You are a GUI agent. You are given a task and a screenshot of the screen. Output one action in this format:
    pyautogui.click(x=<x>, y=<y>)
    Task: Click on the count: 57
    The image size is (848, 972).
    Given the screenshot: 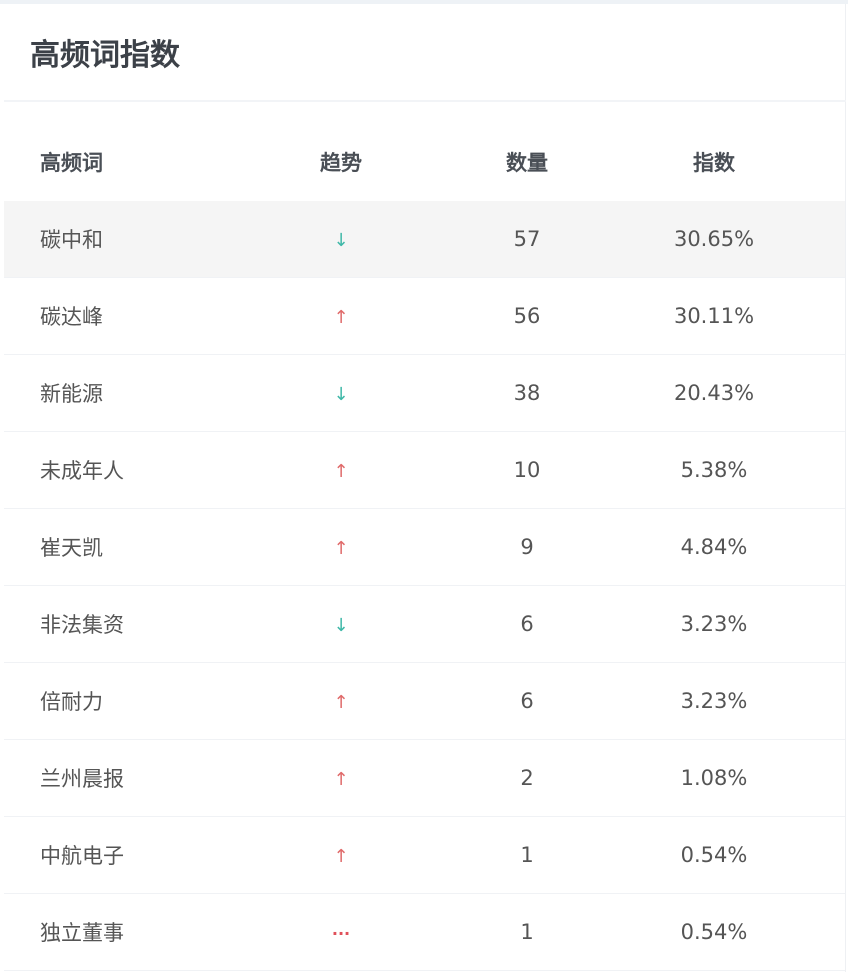 What is the action you would take?
    pyautogui.click(x=527, y=239)
    